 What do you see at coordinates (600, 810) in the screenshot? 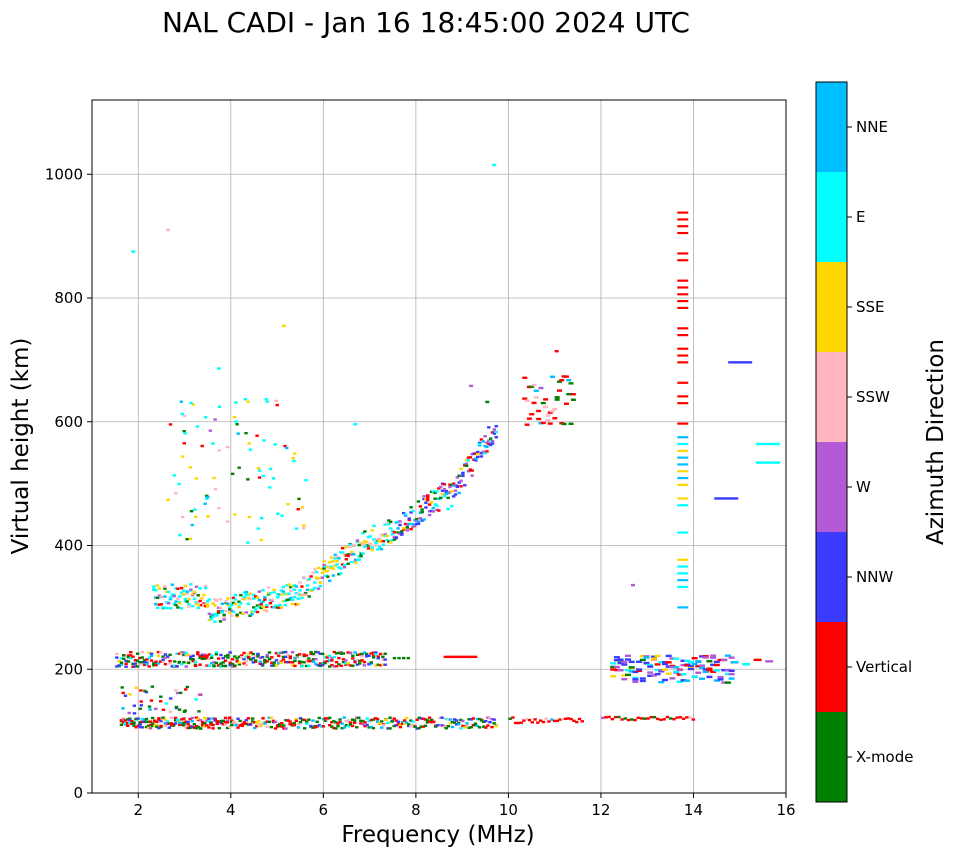
I see `x-tick-label: 12` at bounding box center [600, 810].